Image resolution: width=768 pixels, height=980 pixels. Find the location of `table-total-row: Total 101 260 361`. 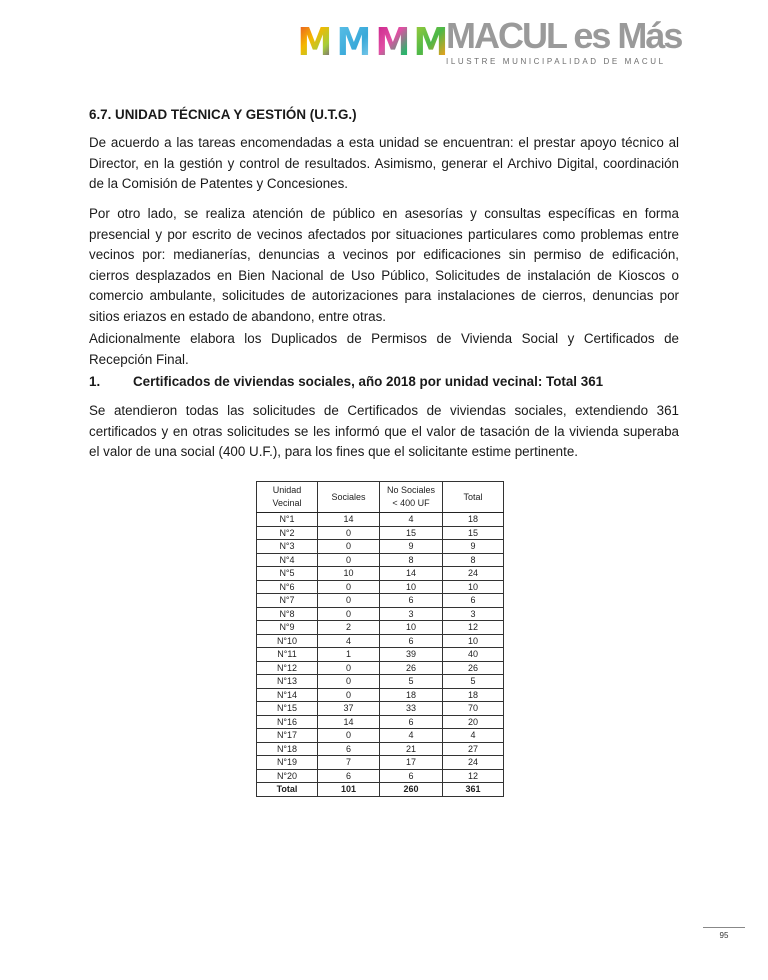

table-total-row: Total 101 260 361 is located at coordinates (380, 789).